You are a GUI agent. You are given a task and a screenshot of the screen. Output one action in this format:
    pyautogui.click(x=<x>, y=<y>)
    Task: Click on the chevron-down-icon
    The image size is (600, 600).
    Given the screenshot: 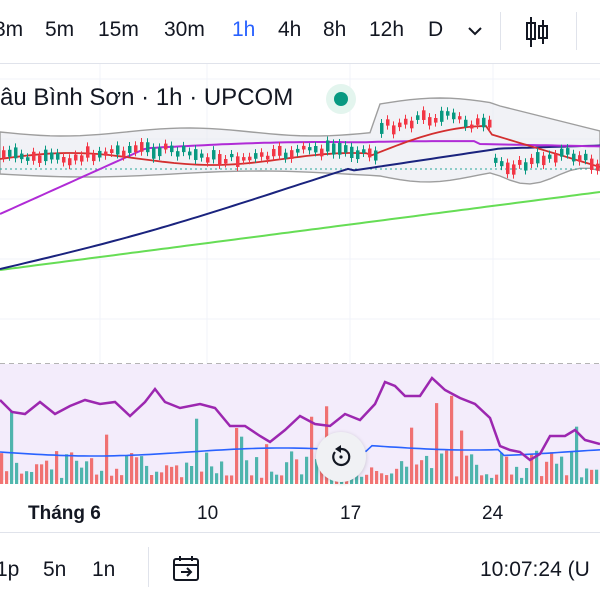 What is the action you would take?
    pyautogui.click(x=475, y=31)
    